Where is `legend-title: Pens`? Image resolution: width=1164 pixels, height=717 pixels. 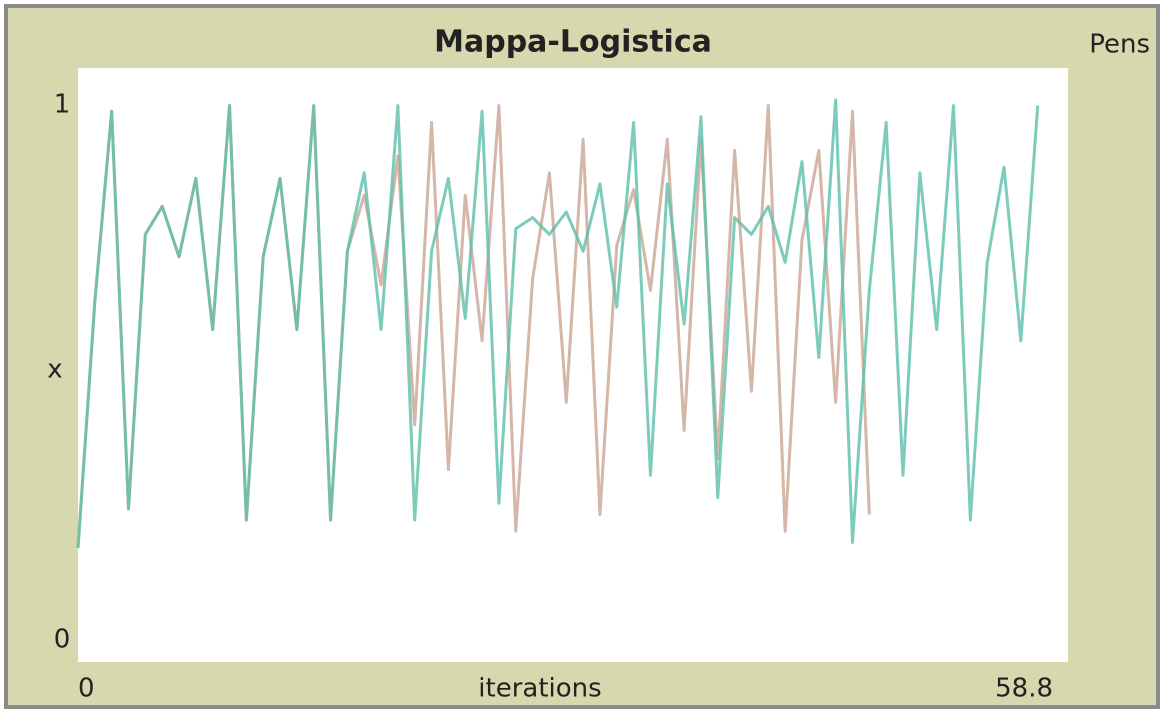 legend-title: Pens is located at coordinates (1119, 45).